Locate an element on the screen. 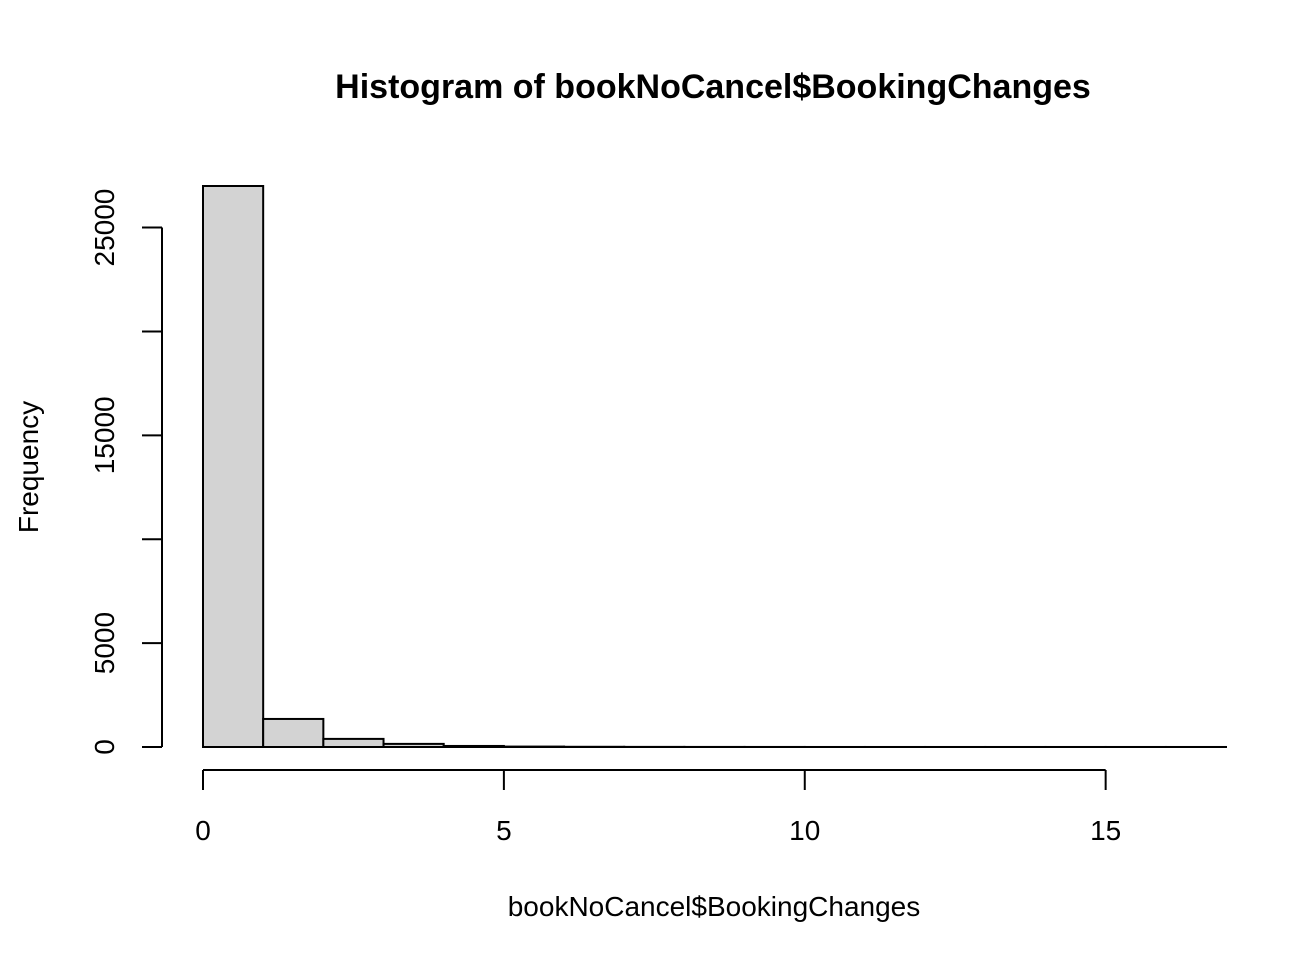 This screenshot has width=1296, height=970. y-tick-label-1: 5000 is located at coordinates (104, 643).